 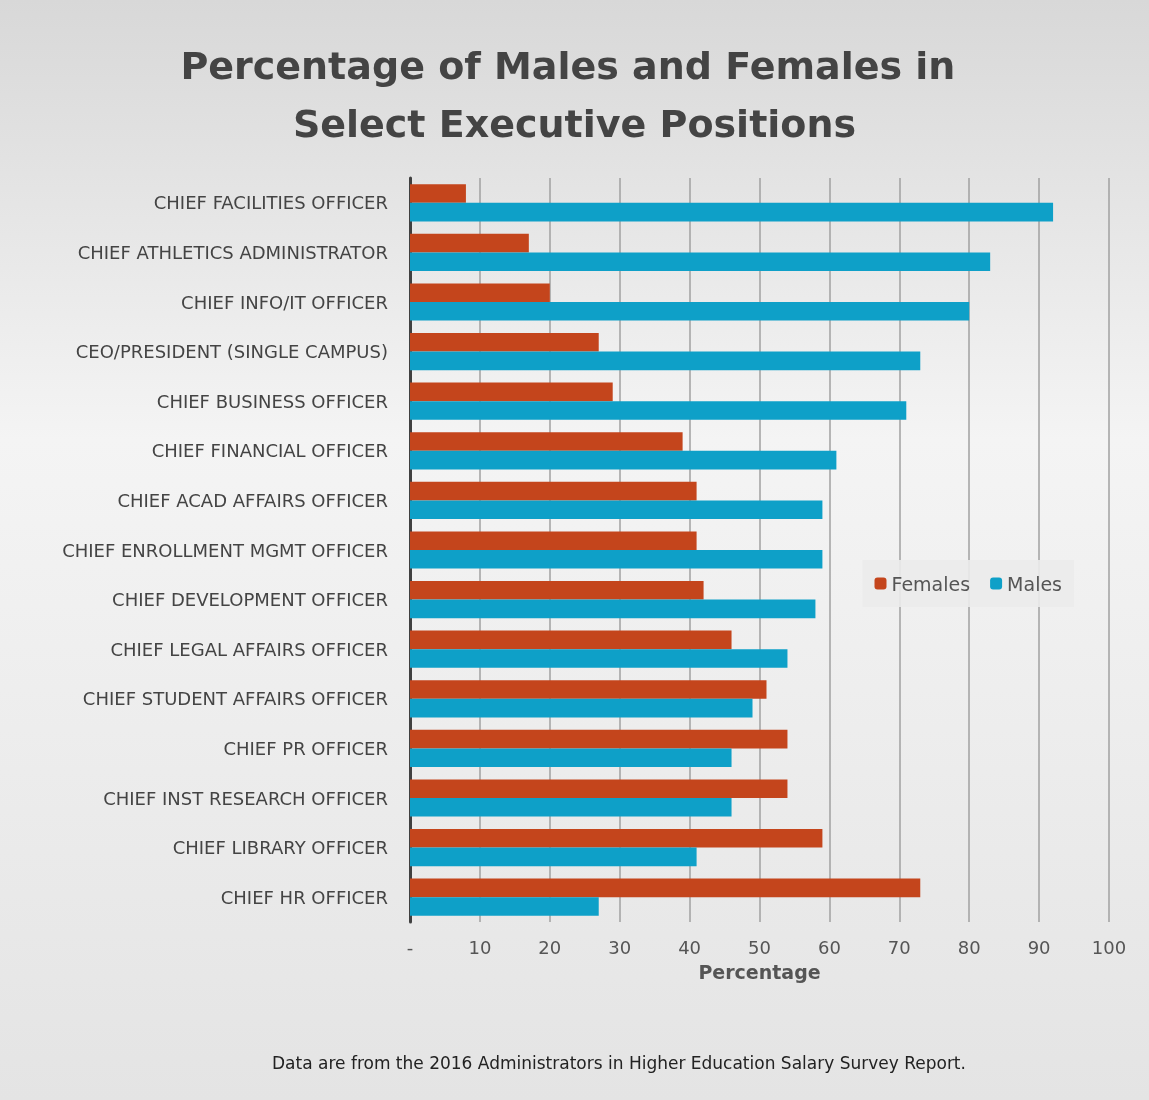 What do you see at coordinates (480, 947) in the screenshot?
I see `x-tick-label: 10` at bounding box center [480, 947].